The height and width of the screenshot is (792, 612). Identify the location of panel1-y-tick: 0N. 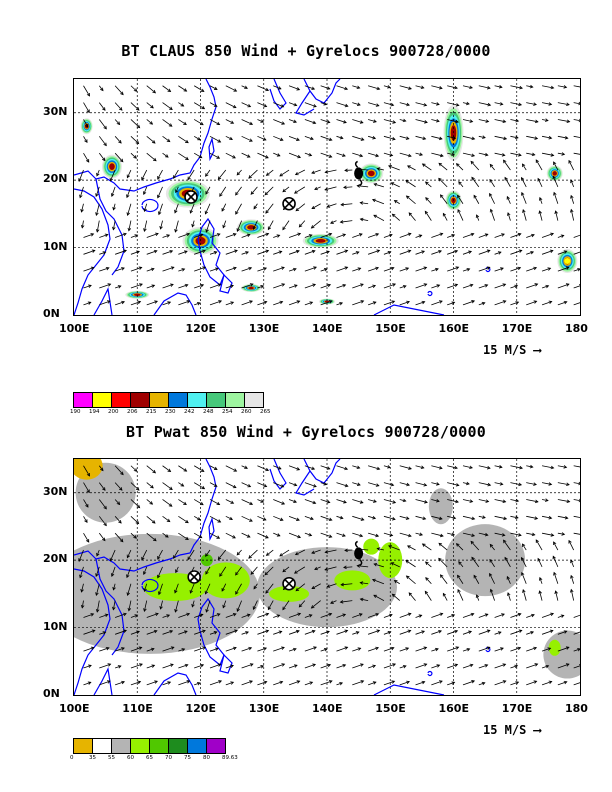
(51, 313).